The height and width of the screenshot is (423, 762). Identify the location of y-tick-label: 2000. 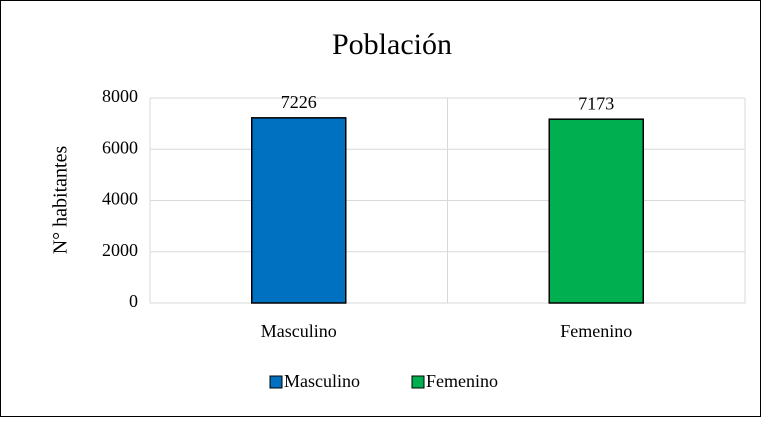
(120, 250).